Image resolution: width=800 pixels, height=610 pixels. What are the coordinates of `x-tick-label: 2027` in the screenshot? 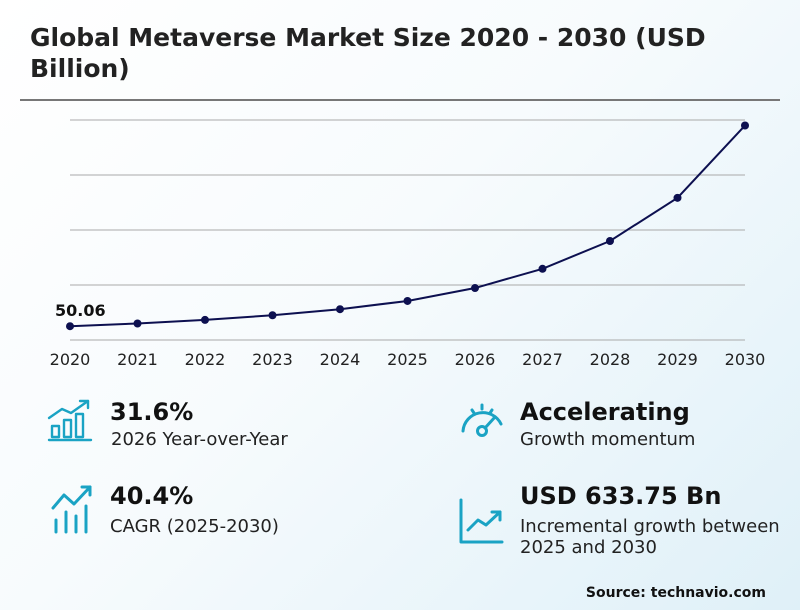 It's located at (542, 359).